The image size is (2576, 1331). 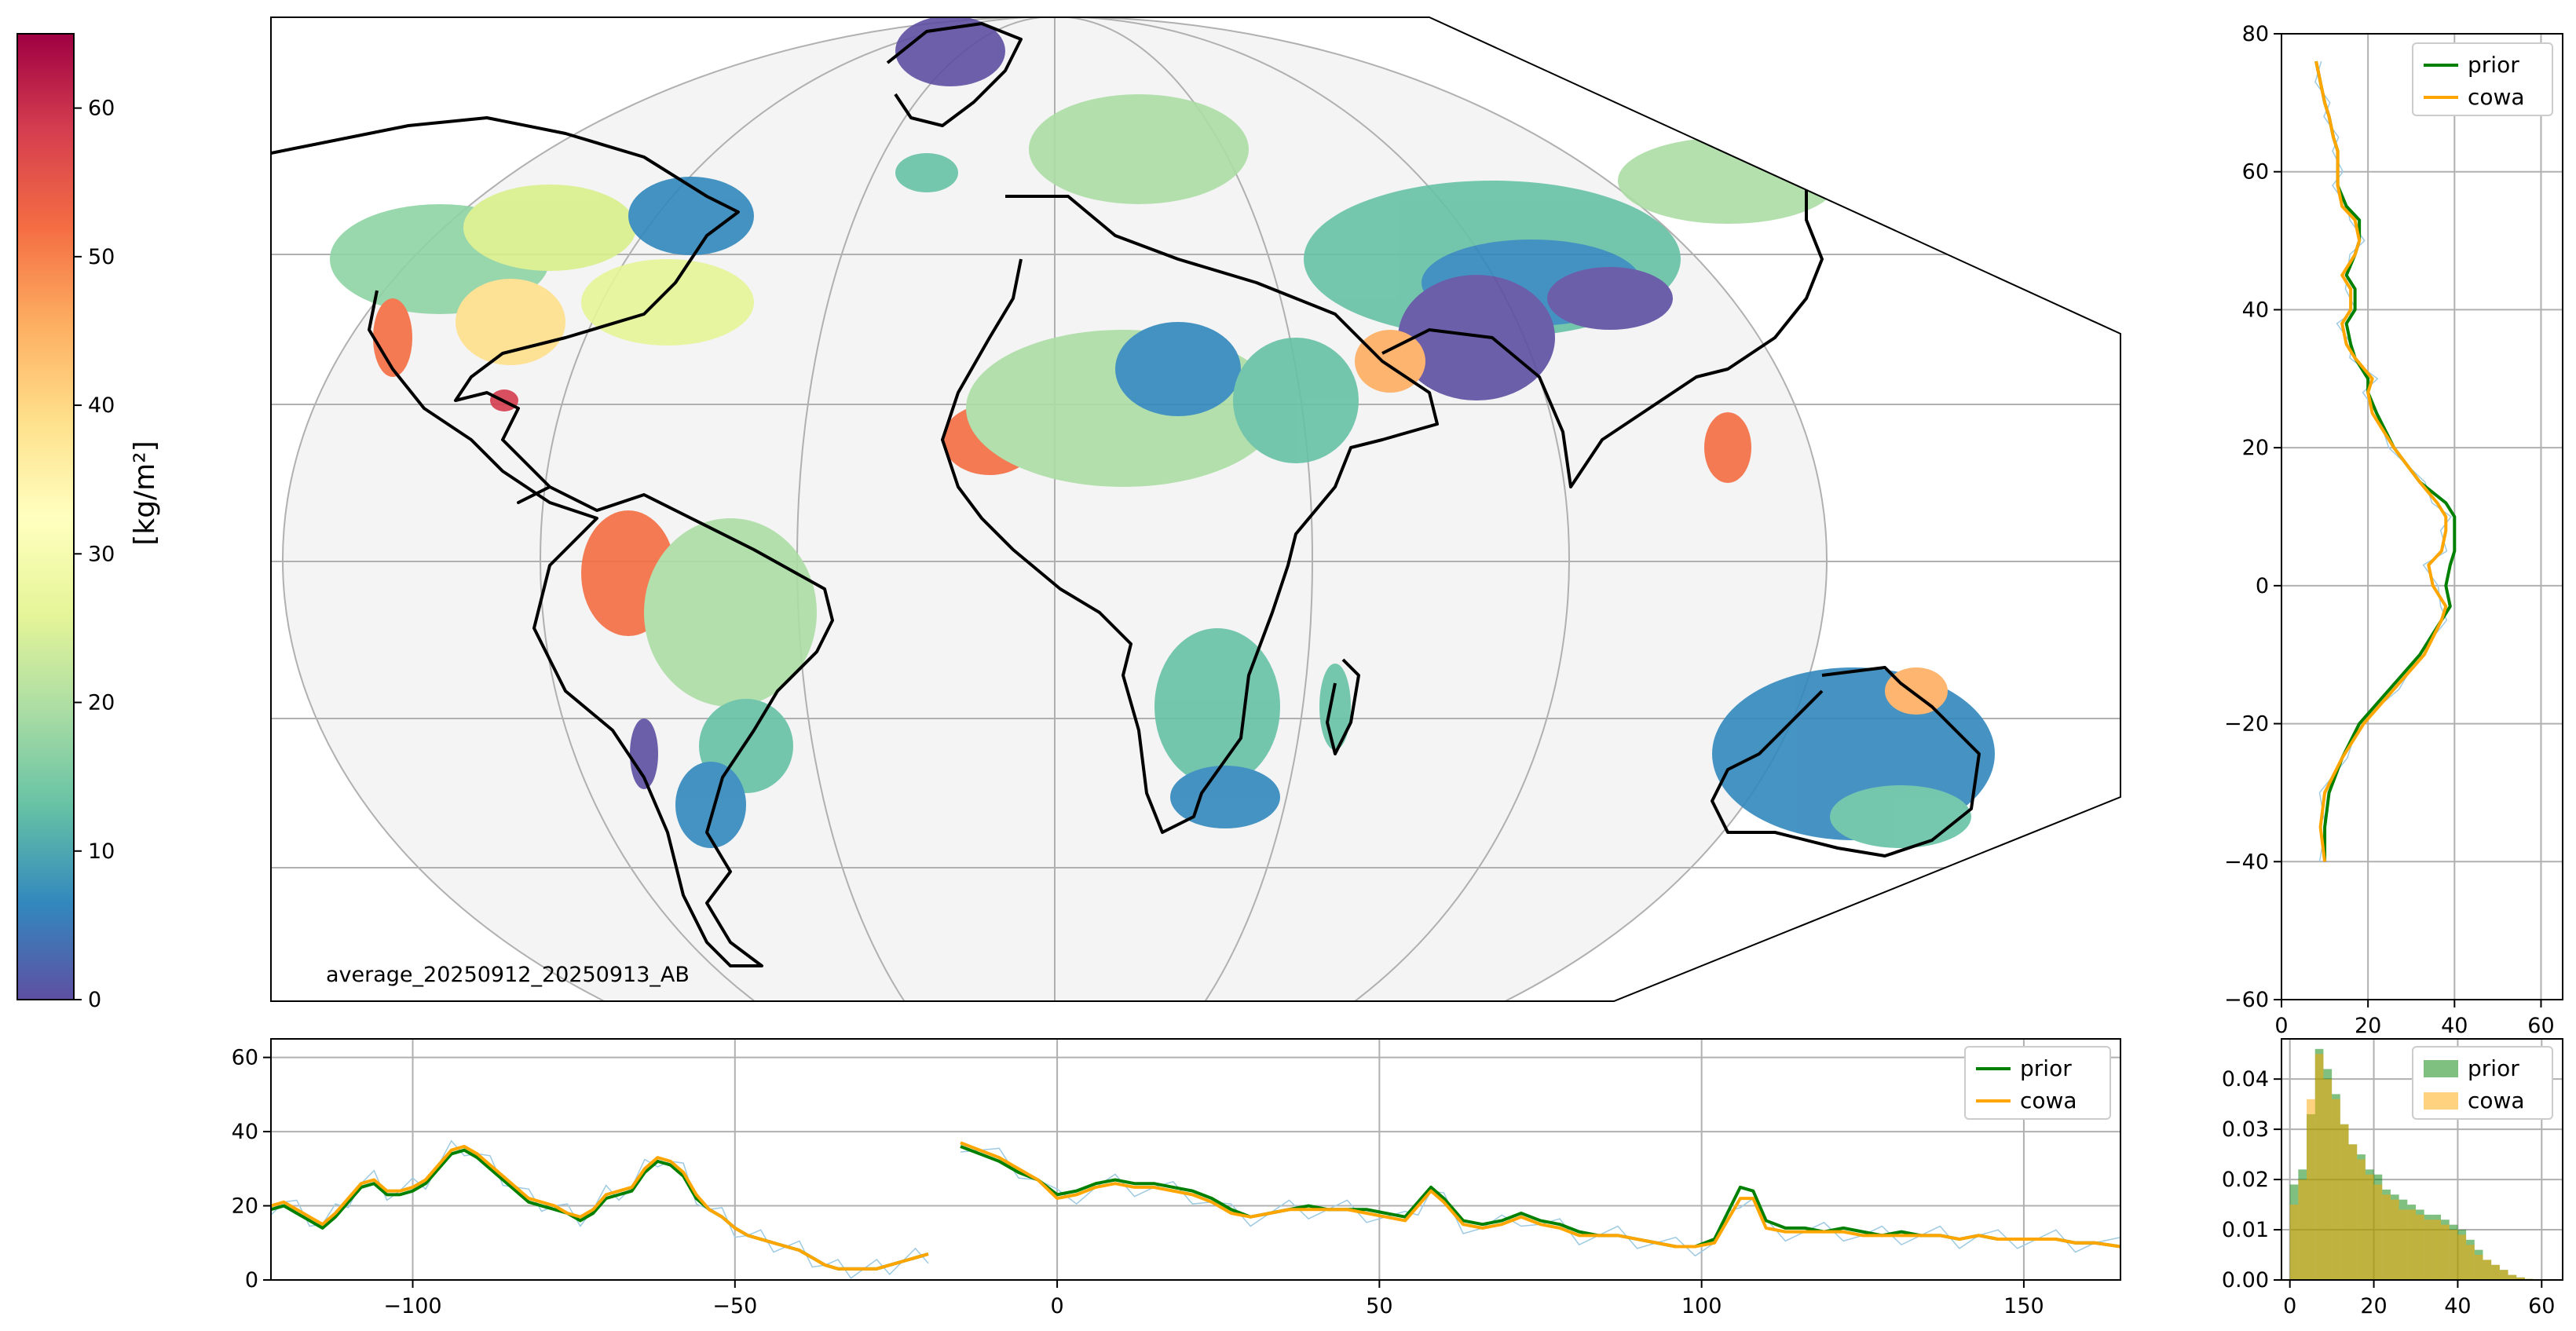 I want to click on lon-profile-ytick-label: 40, so click(x=245, y=1132).